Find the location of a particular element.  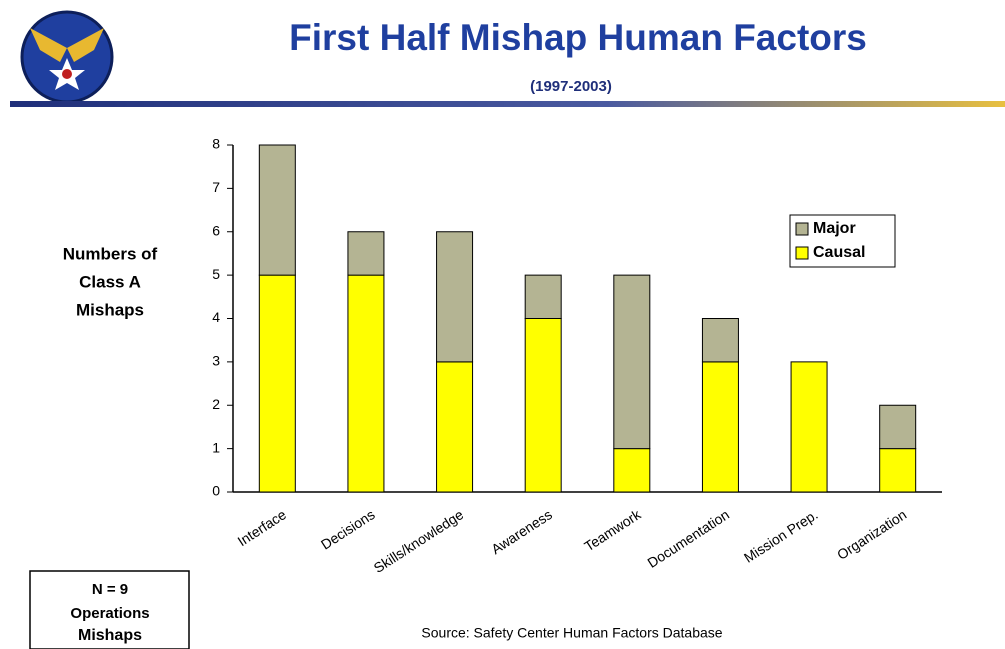

y-tick-label: 4 is located at coordinates (216, 317).